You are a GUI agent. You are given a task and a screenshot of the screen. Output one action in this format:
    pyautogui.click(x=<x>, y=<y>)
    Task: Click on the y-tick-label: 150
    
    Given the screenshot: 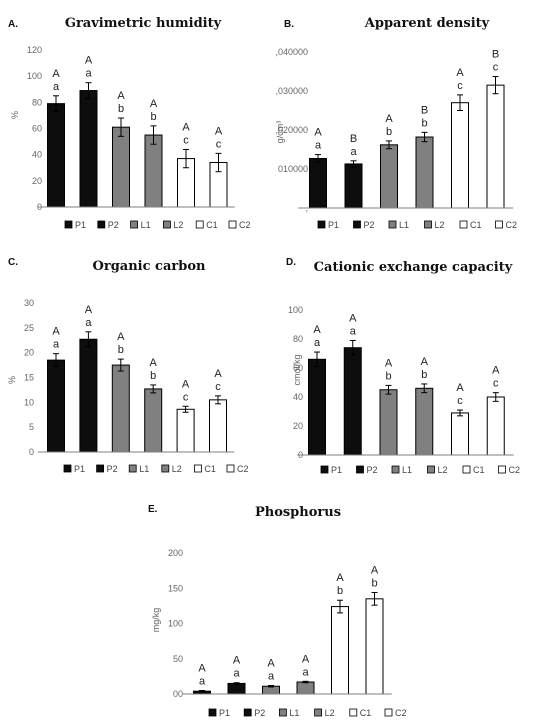 What is the action you would take?
    pyautogui.click(x=175, y=588)
    